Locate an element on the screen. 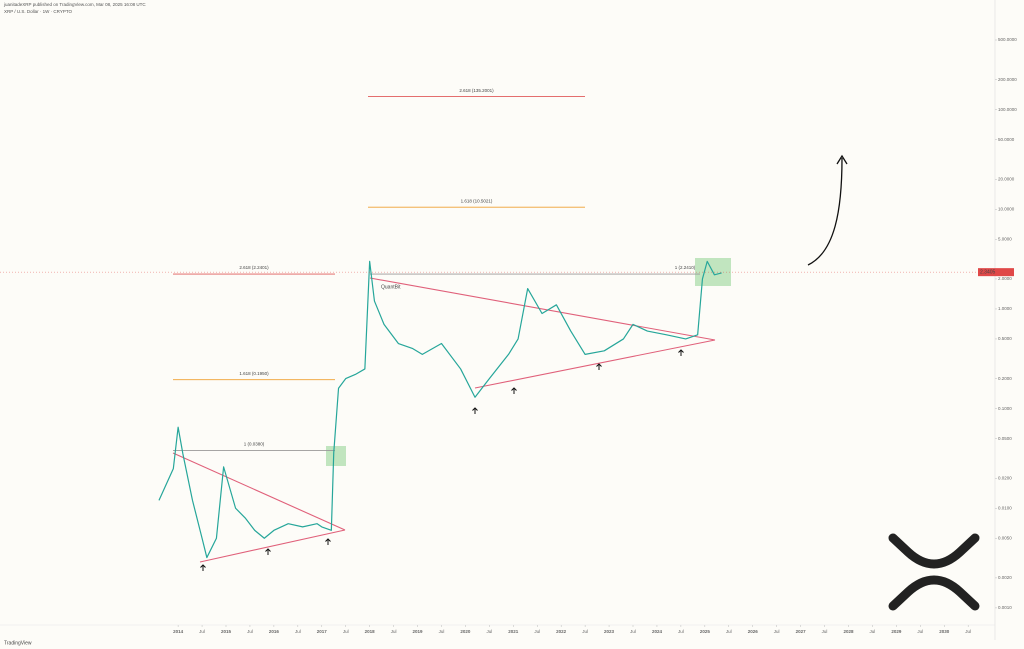 The width and height of the screenshot is (1024, 649). fib-label: 1.618 (0.1950) is located at coordinates (254, 373).